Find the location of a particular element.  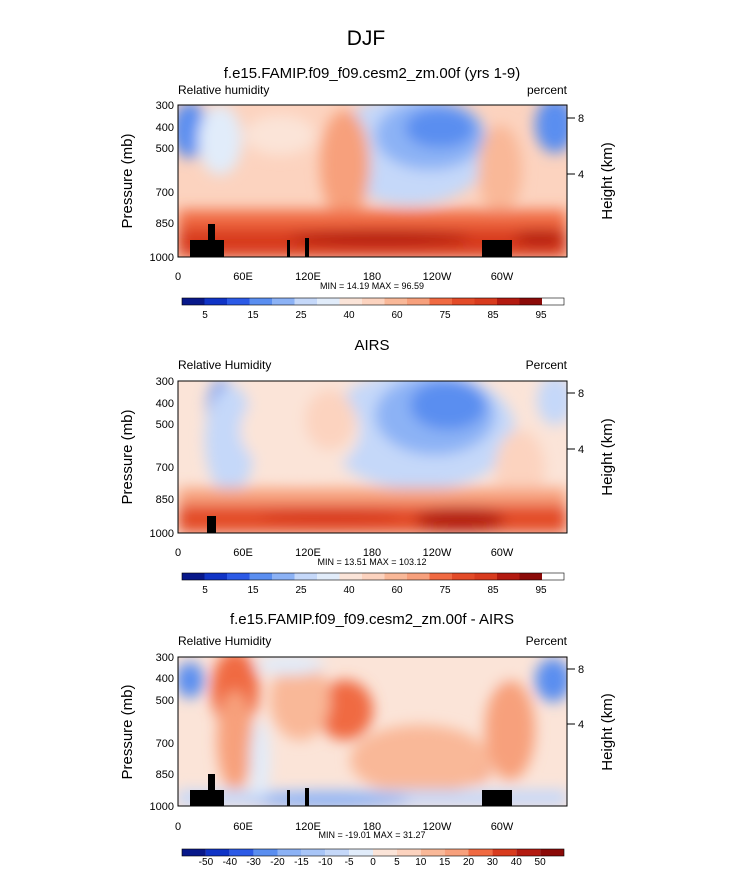

colorbar-label: 30 is located at coordinates (493, 862).